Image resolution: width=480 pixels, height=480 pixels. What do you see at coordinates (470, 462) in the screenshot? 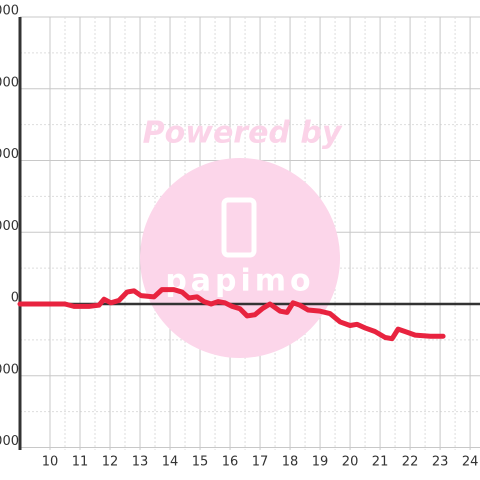
I see `x-tick-label: 24` at bounding box center [470, 462].